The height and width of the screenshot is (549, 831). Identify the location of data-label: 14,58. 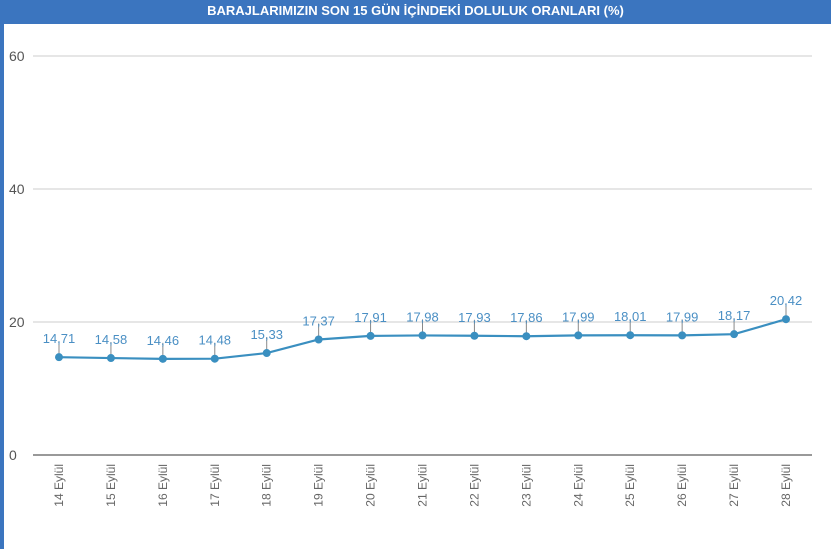
(111, 339).